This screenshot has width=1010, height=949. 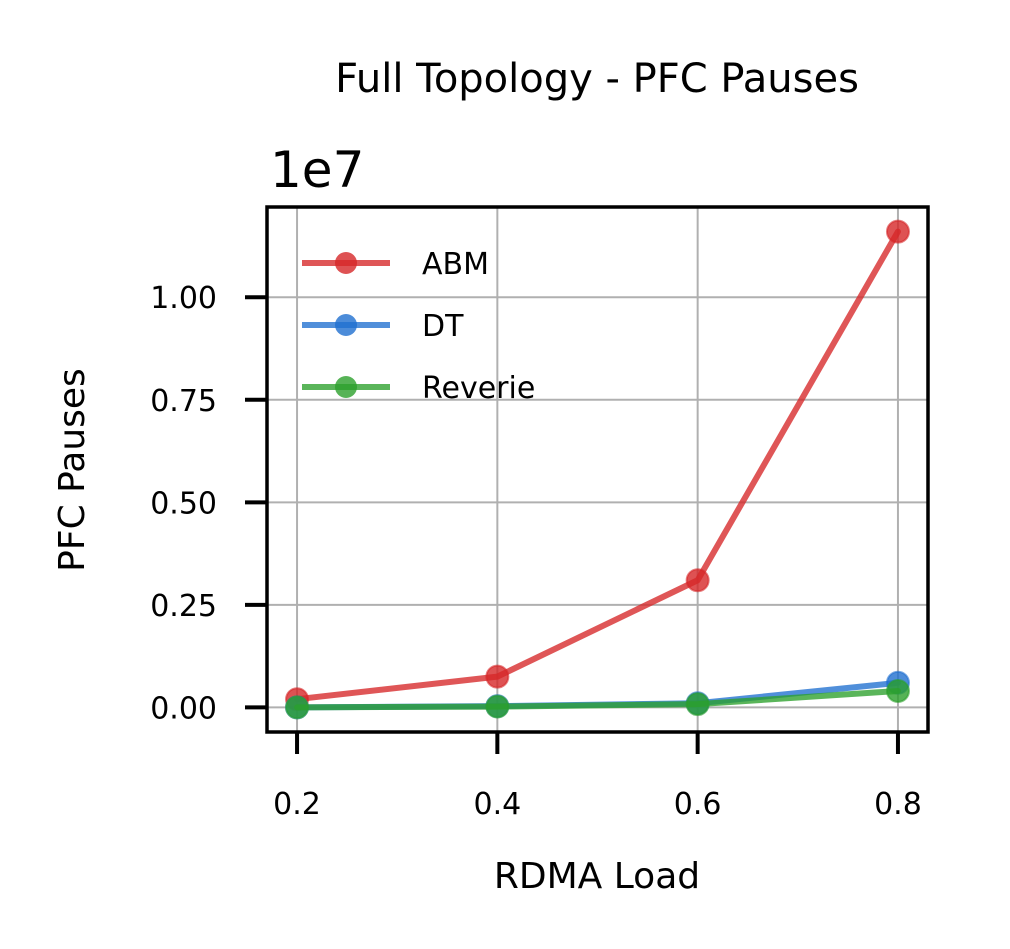 I want to click on y-tick-label: 1.00, so click(x=183, y=298).